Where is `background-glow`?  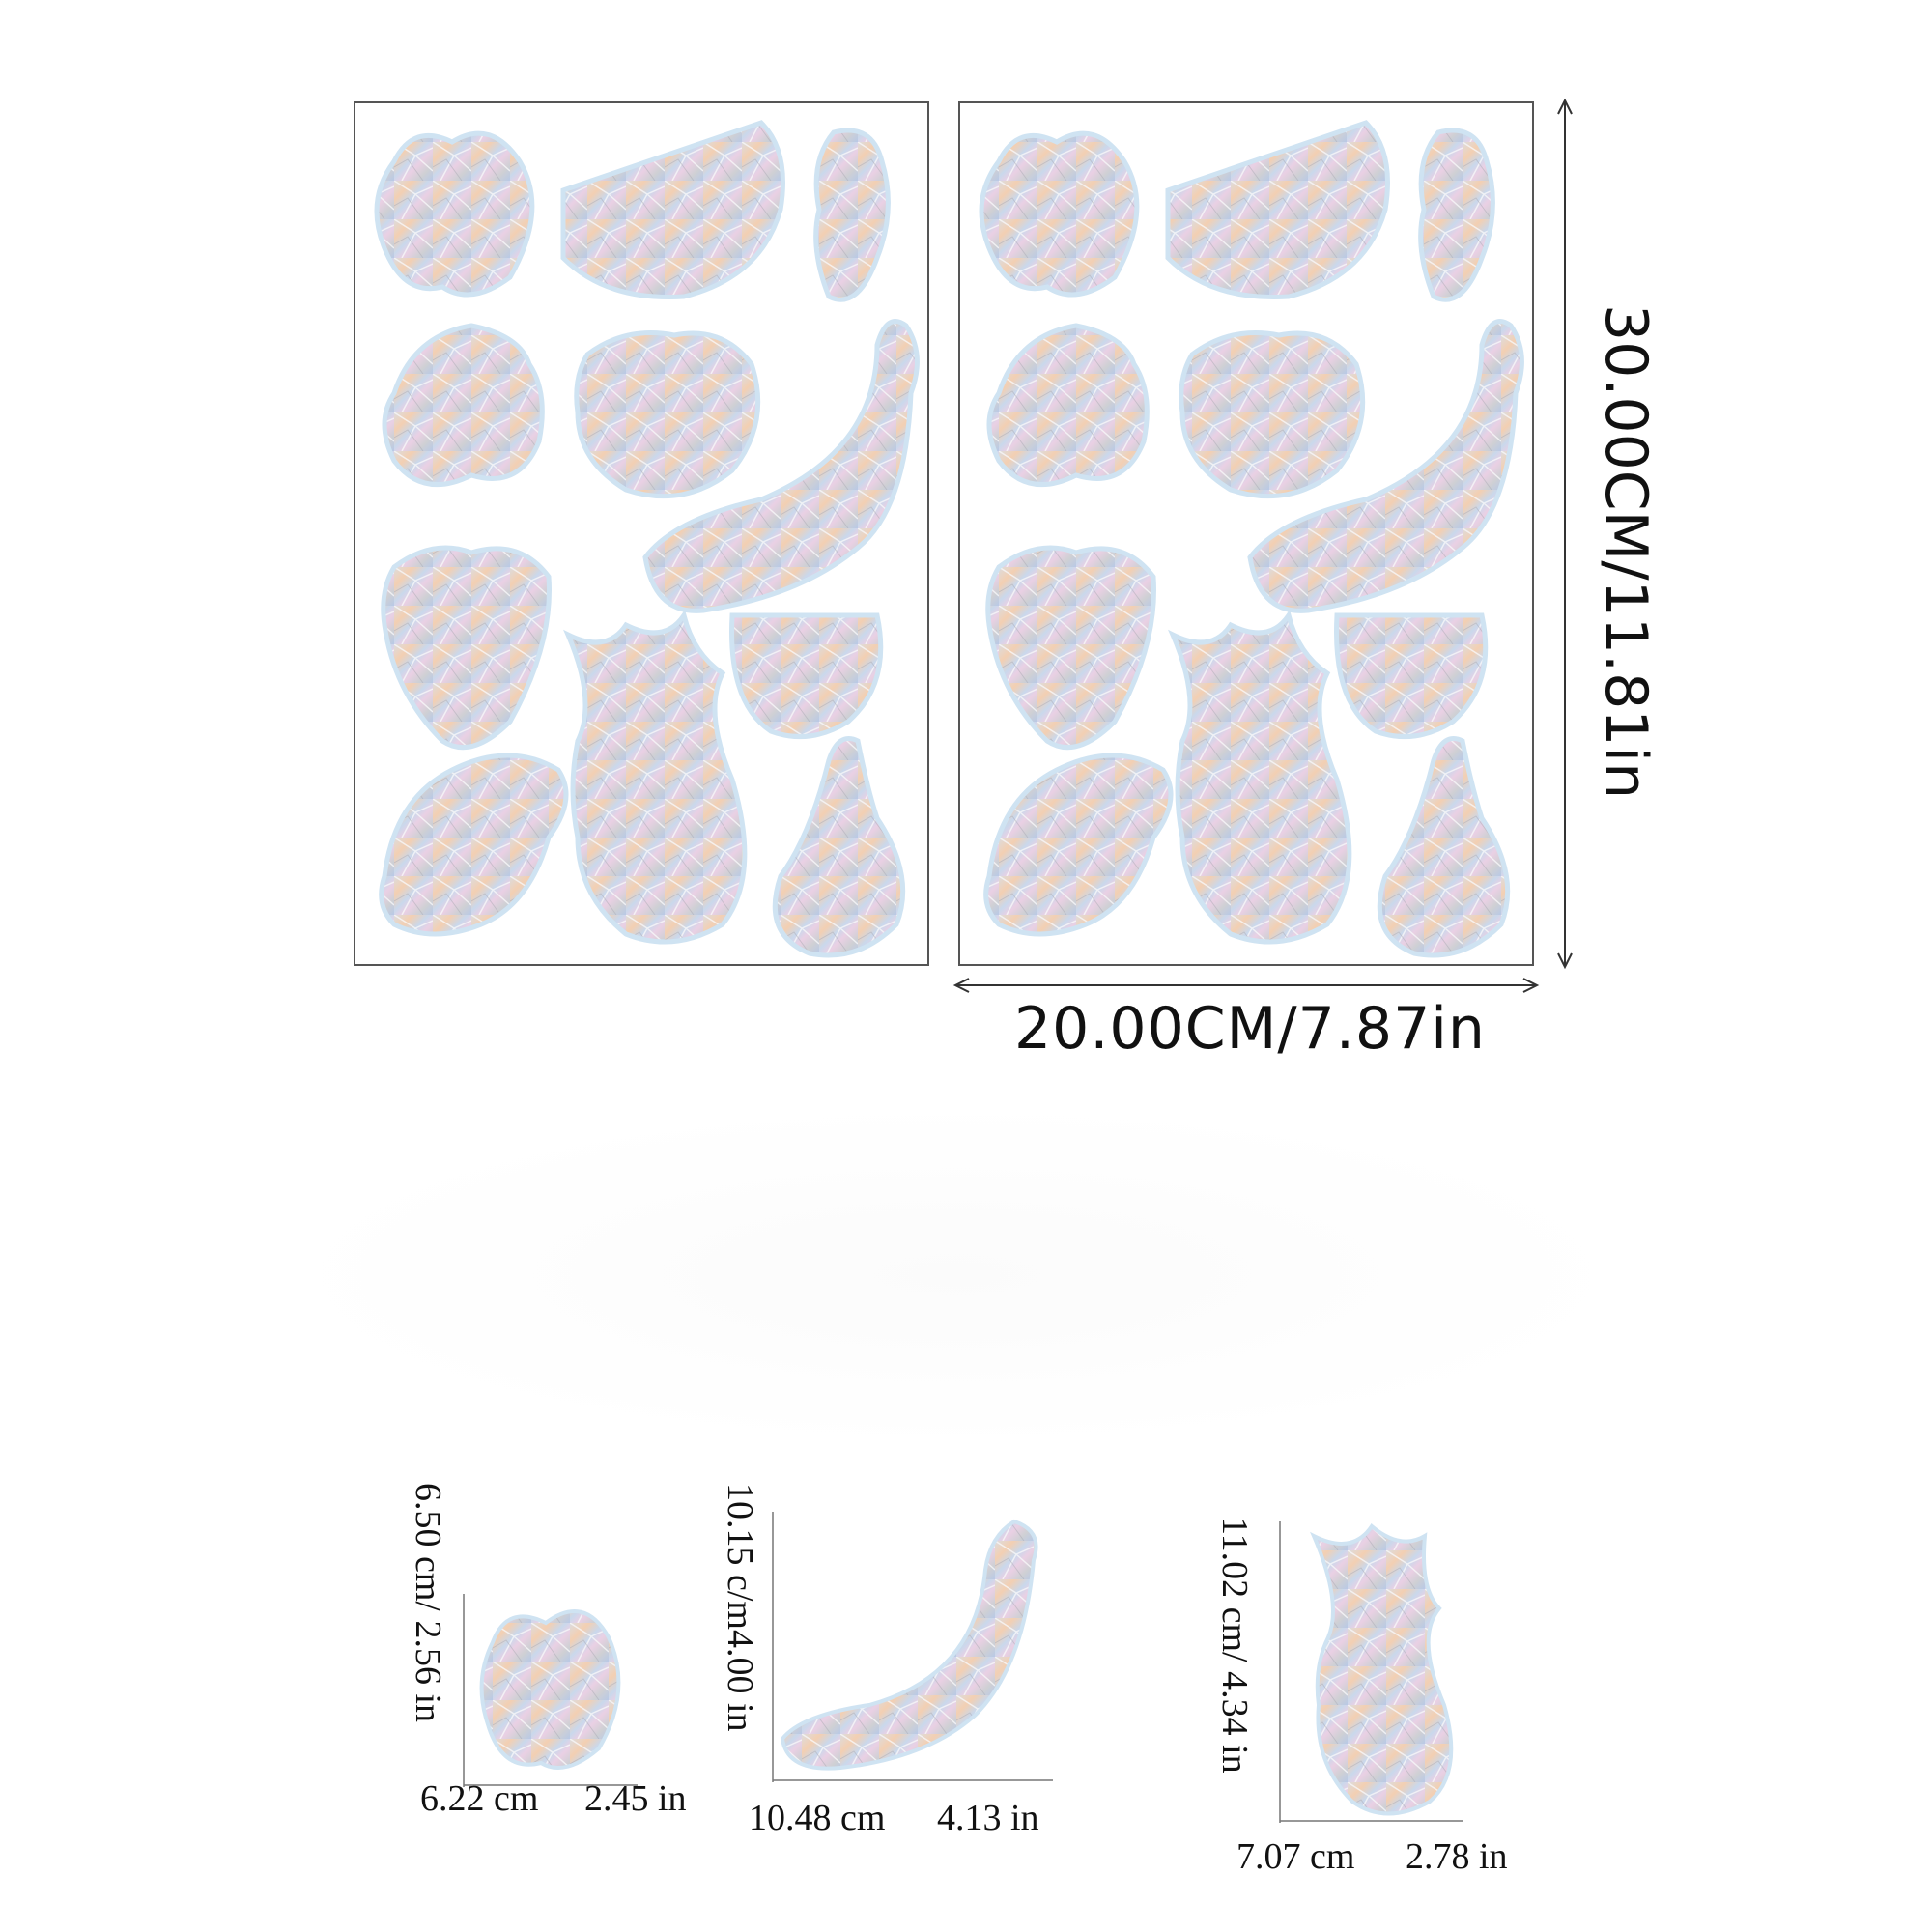 background-glow is located at coordinates (956, 1275).